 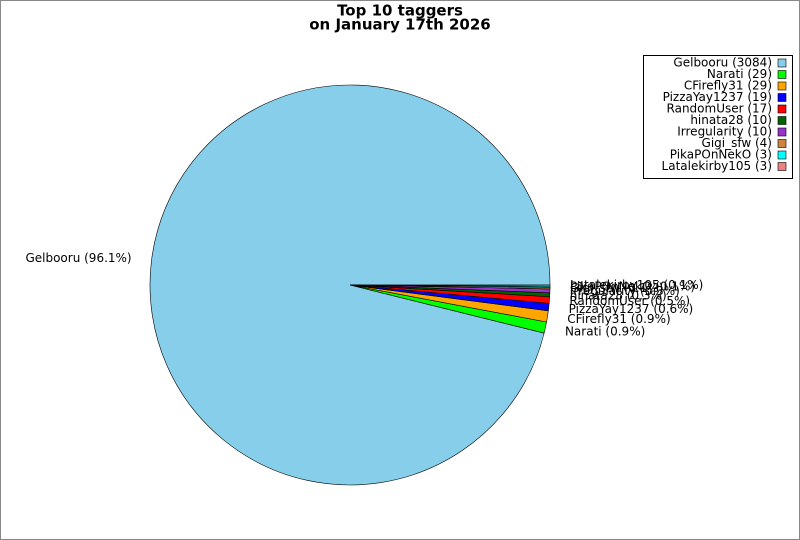 I want to click on slice-label: Gelbooru (96.1%), so click(x=78, y=258).